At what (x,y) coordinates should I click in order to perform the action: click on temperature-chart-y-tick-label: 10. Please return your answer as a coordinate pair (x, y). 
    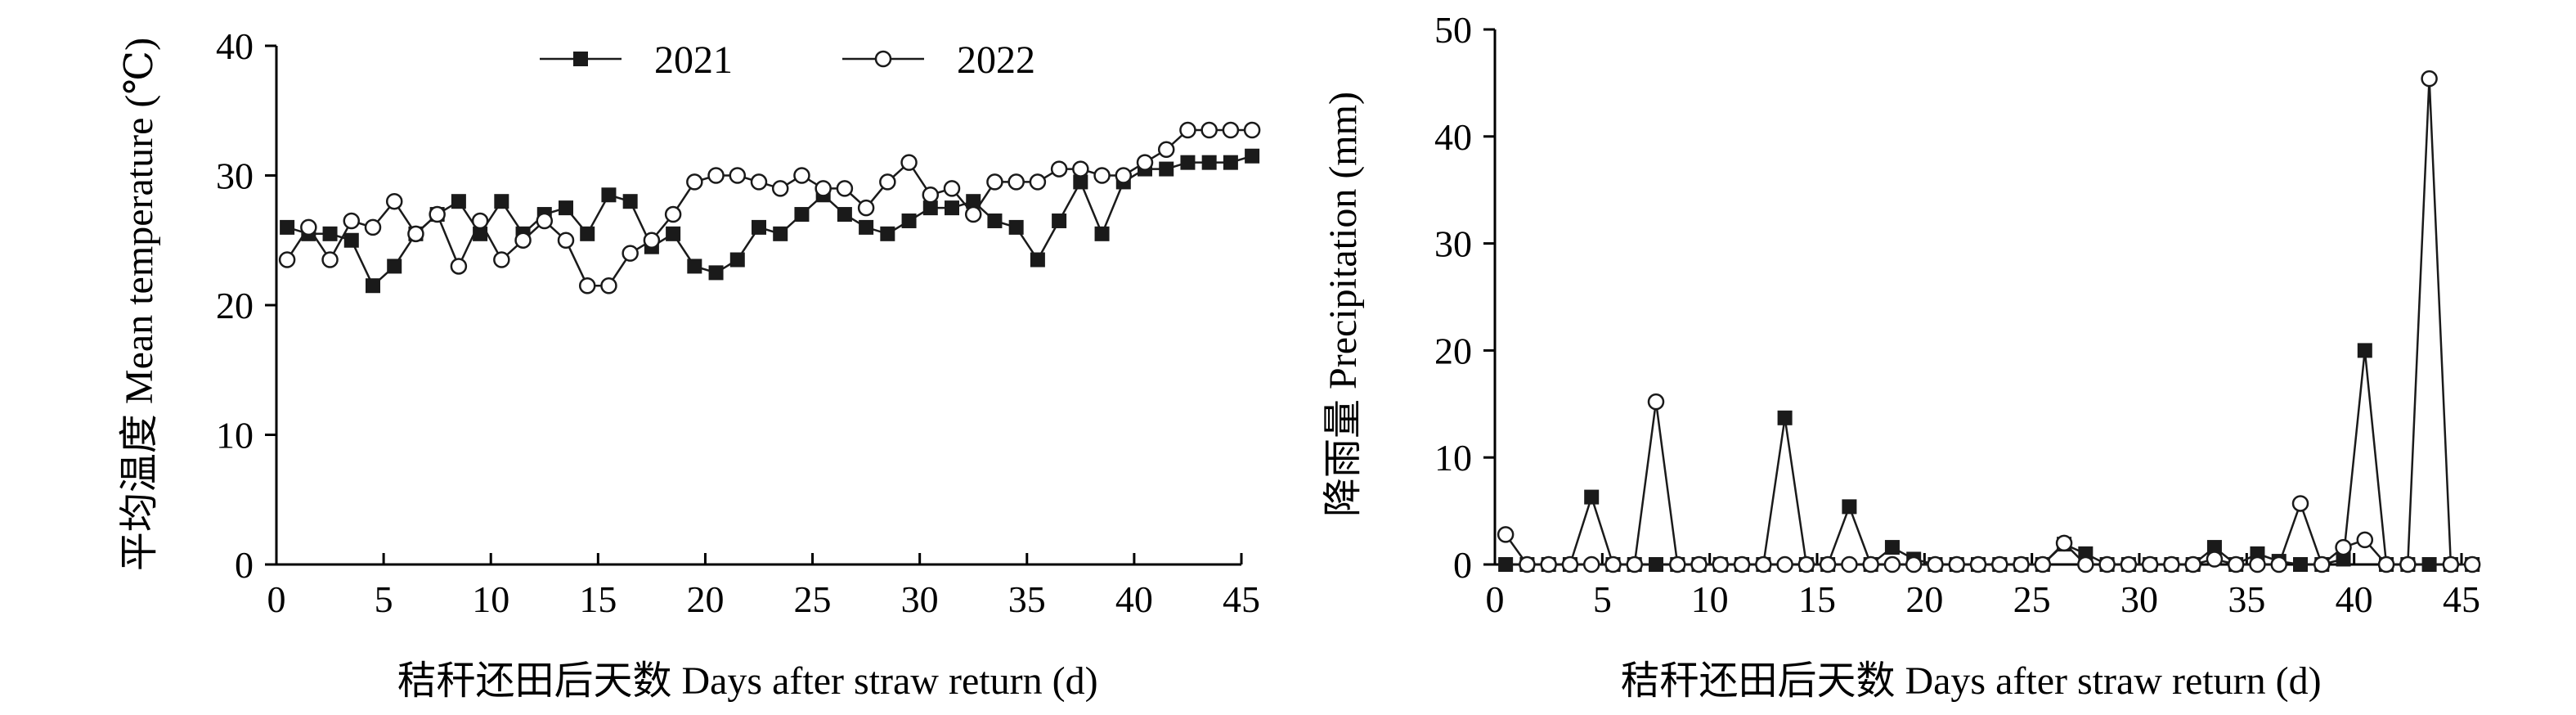
    Looking at the image, I should click on (235, 435).